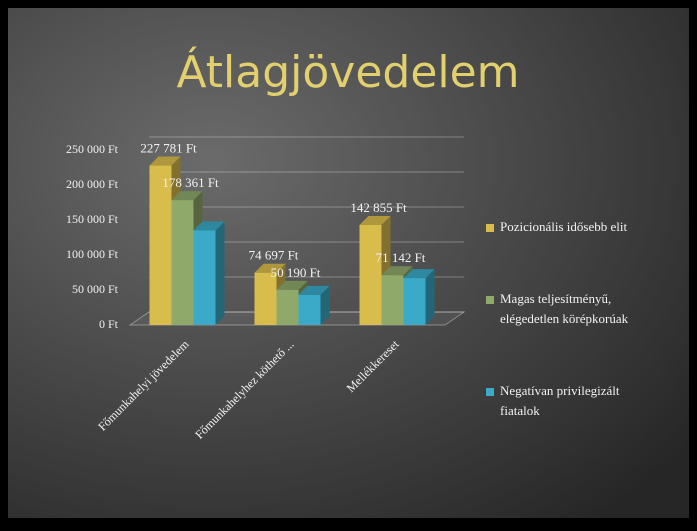 This screenshot has height=531, width=697. Describe the element at coordinates (561, 400) in the screenshot. I see `legend-label: Negatívan privilegizált fiatalok` at that location.